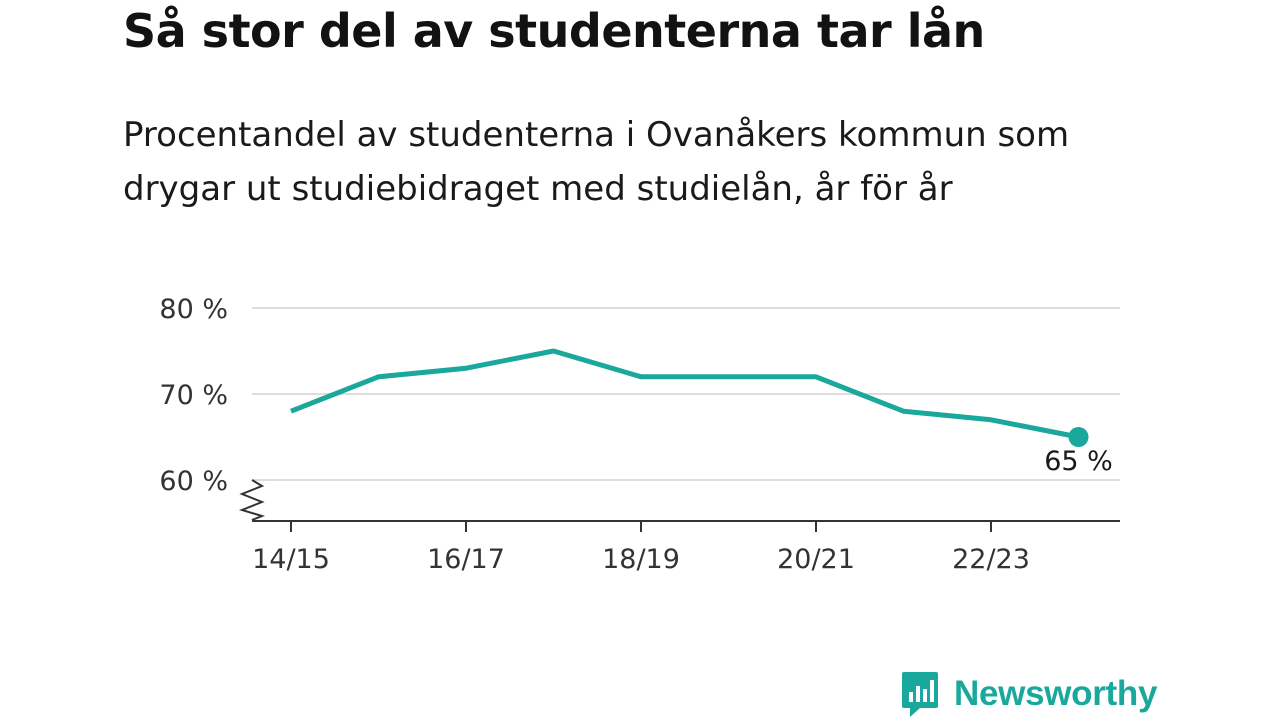  I want to click on series: 65 %, so click(701, 412).